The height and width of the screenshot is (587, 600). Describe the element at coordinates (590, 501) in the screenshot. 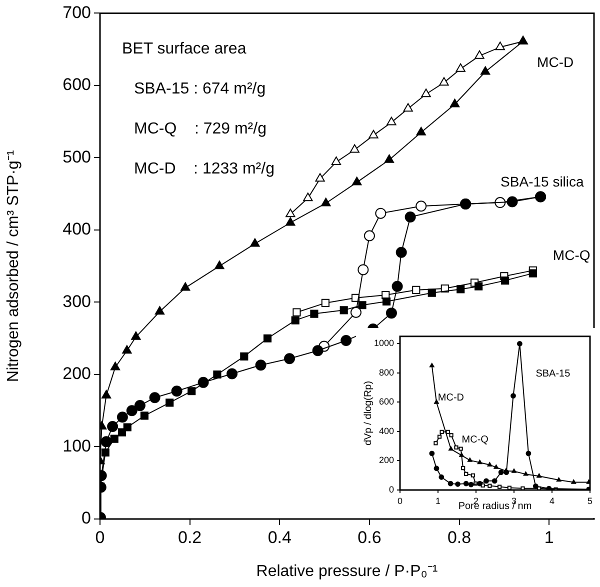

I see `x-tick-label: 5` at that location.